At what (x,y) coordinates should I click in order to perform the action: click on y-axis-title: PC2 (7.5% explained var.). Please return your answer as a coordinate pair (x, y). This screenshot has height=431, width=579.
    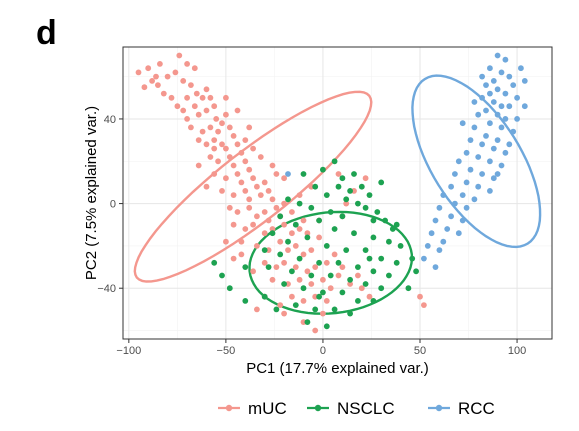
    Looking at the image, I should click on (91, 193).